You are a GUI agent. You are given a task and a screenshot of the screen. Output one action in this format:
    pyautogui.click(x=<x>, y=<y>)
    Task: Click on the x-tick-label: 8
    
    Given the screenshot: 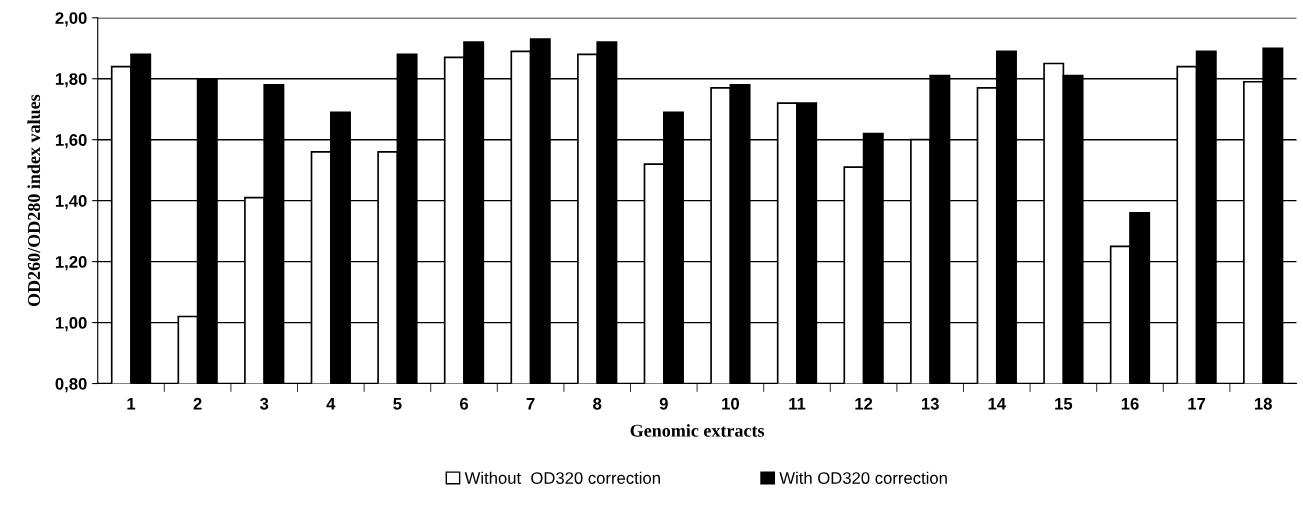 What is the action you would take?
    pyautogui.click(x=597, y=403)
    